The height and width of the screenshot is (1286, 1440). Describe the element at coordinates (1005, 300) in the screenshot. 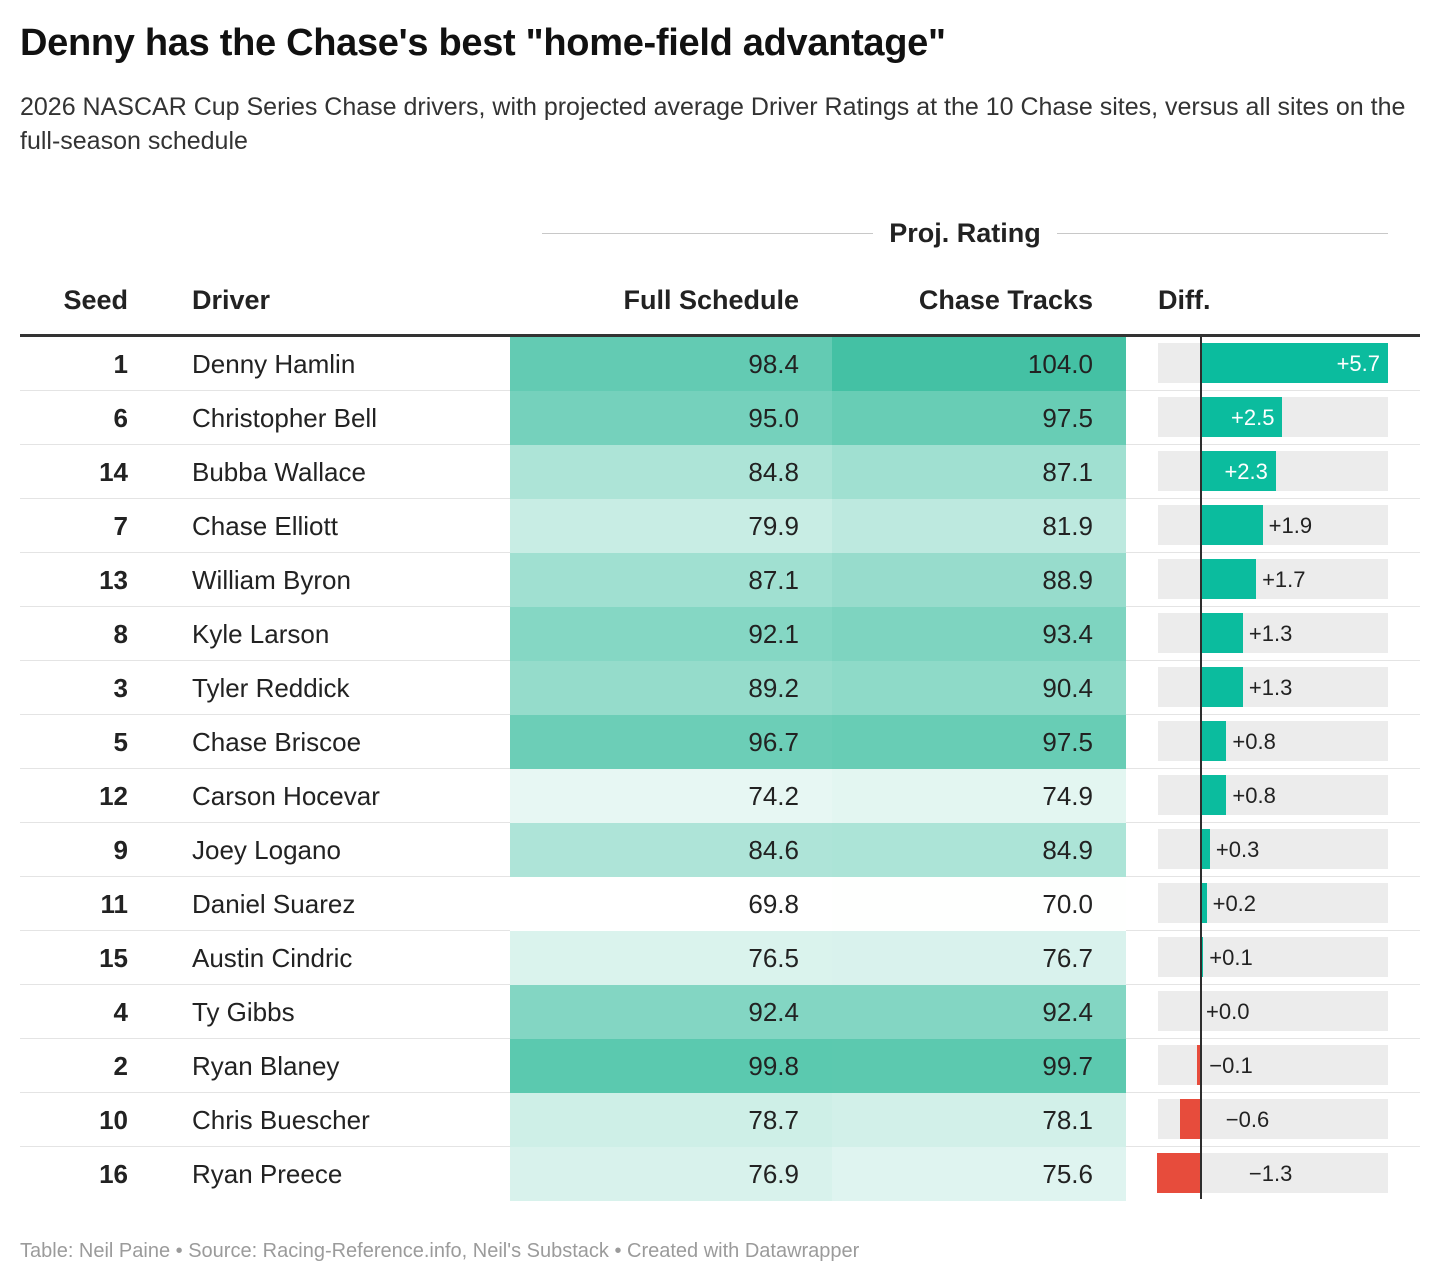

I see `column-header-chase-tracks: Chase Tracks` at that location.